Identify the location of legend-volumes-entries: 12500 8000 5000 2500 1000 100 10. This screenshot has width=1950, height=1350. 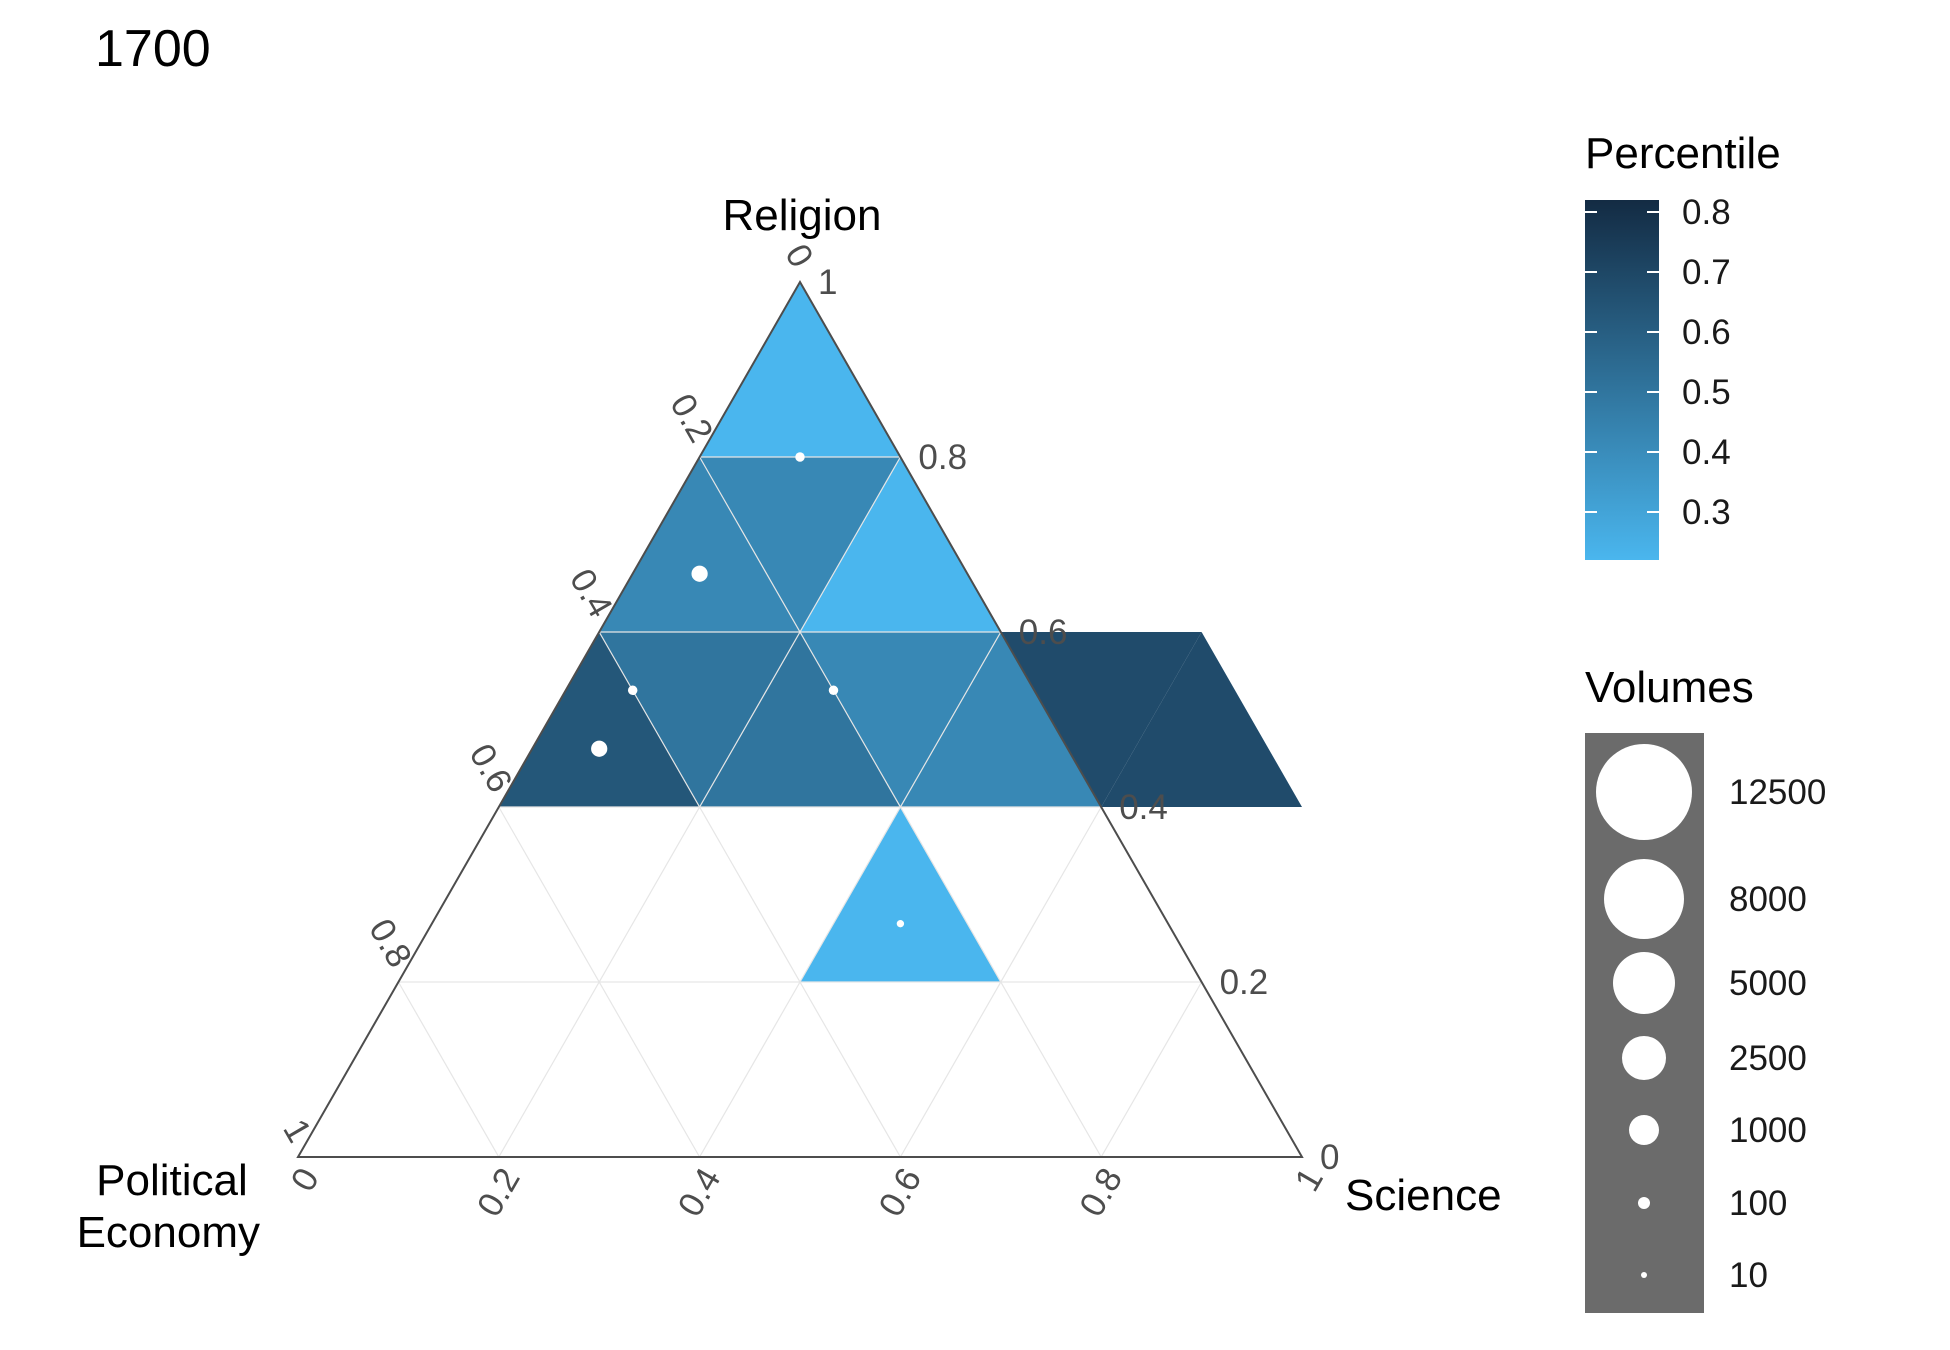
(1711, 1019).